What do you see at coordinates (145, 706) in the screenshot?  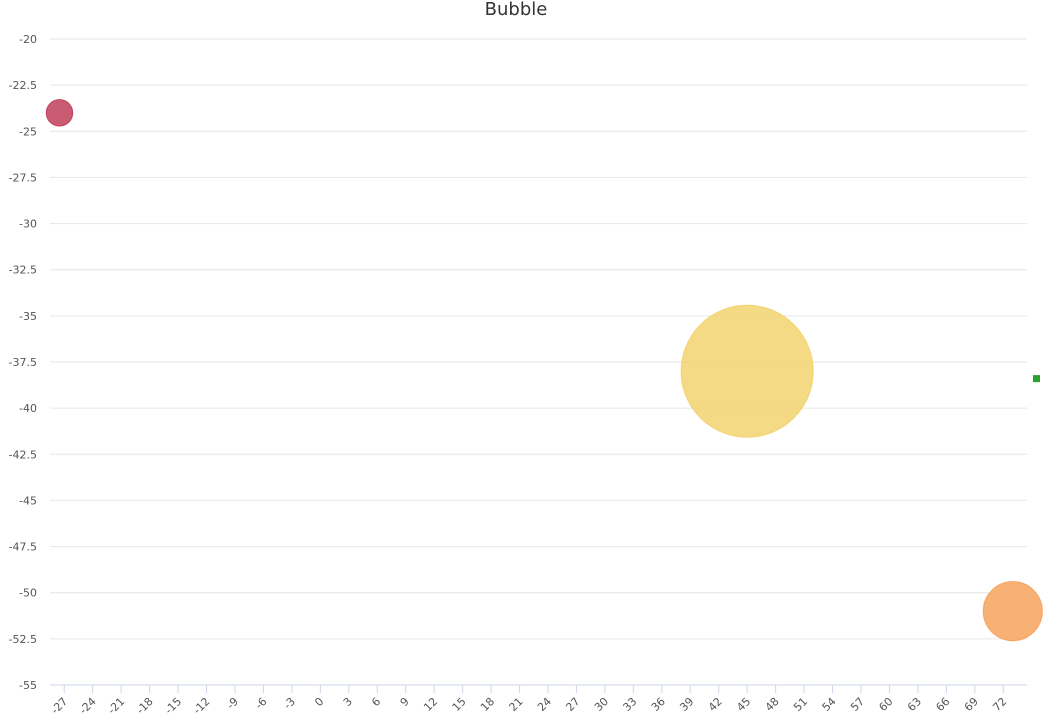 I see `x-tick-label: -18` at bounding box center [145, 706].